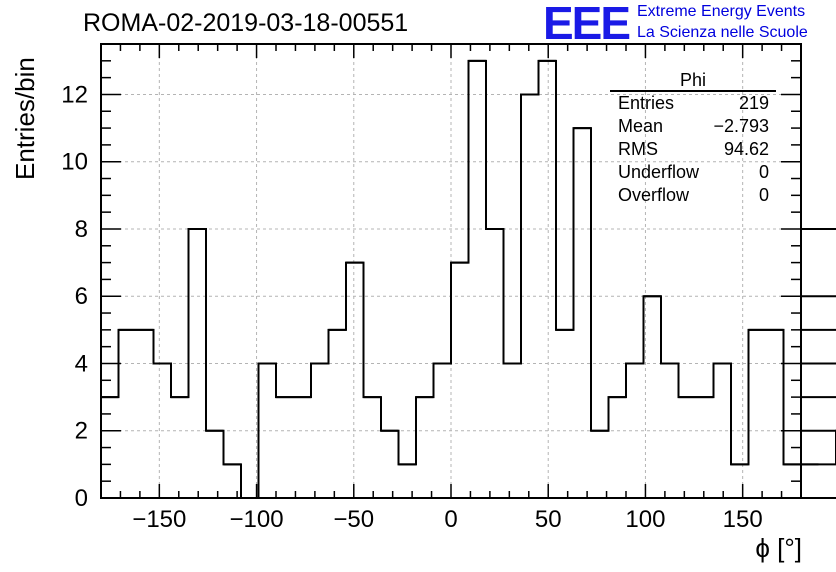 Image resolution: width=836 pixels, height=572 pixels. Describe the element at coordinates (25, 118) in the screenshot. I see `y-axis-label: Entries/bin` at that location.